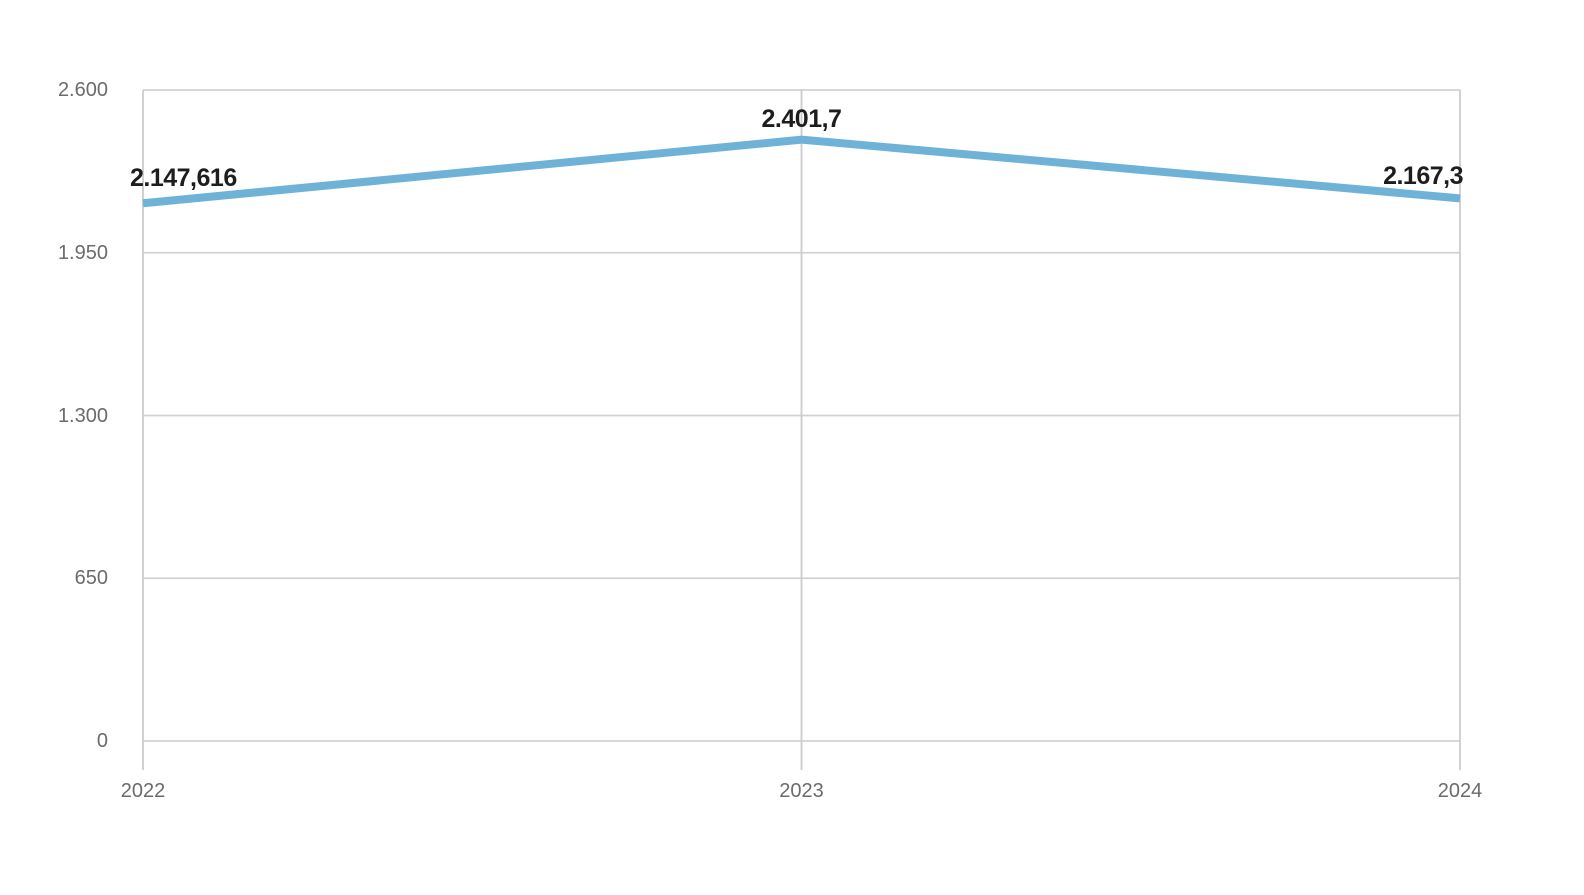  What do you see at coordinates (143, 791) in the screenshot?
I see `x-axis-tick-label: 2022` at bounding box center [143, 791].